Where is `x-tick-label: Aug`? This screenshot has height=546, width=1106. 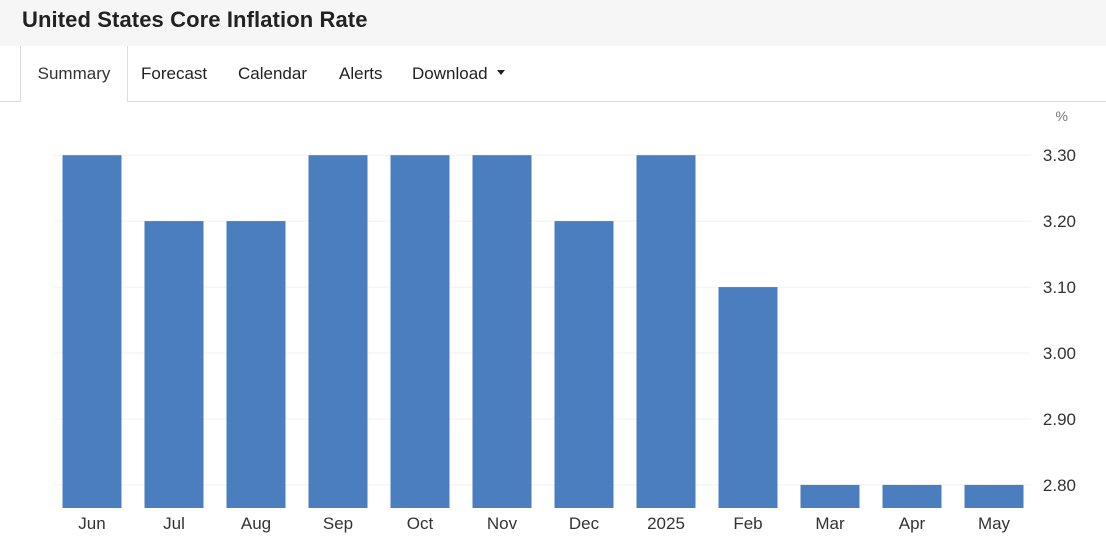 x-tick-label: Aug is located at coordinates (256, 523).